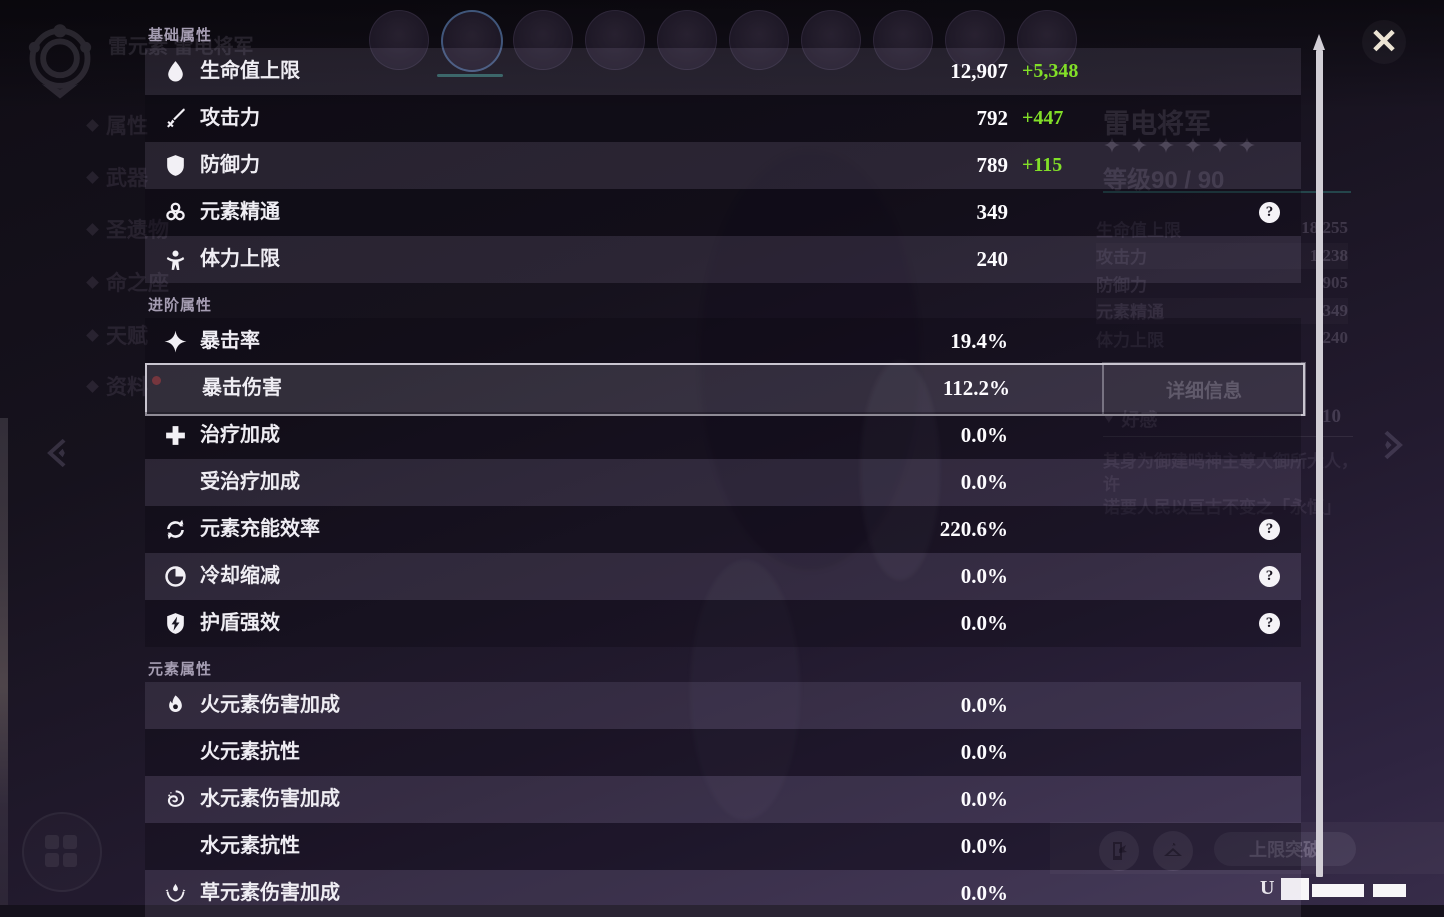 The height and width of the screenshot is (917, 1444). Describe the element at coordinates (1121, 285) in the screenshot. I see `bg-stat-label: 防御力` at that location.